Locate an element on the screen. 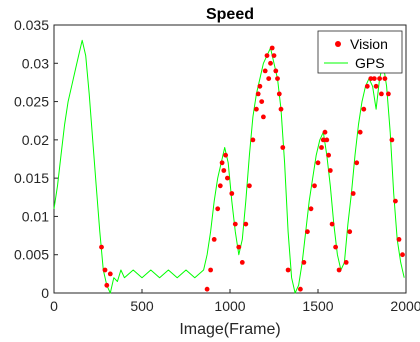 This screenshot has width=420, height=342. x-tick-label: 500 is located at coordinates (142, 306).